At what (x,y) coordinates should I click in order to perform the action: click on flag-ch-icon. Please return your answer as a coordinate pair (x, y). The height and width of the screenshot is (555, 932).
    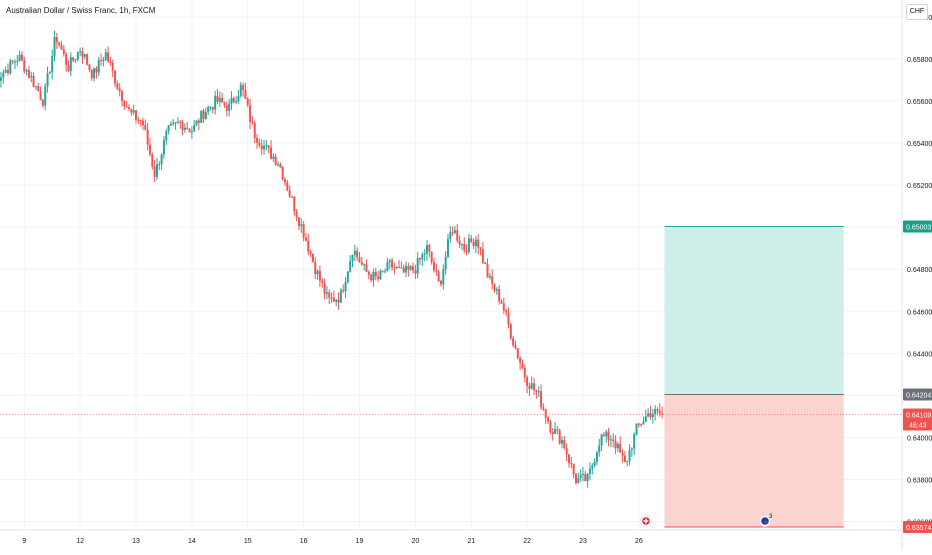
    Looking at the image, I should click on (646, 521).